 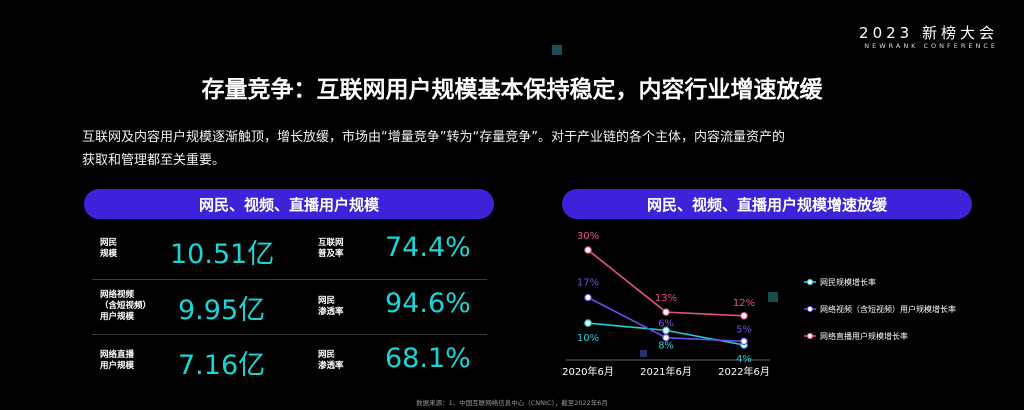 What do you see at coordinates (864, 336) in the screenshot?
I see `legend-label: 网络直播用户规模增长率` at bounding box center [864, 336].